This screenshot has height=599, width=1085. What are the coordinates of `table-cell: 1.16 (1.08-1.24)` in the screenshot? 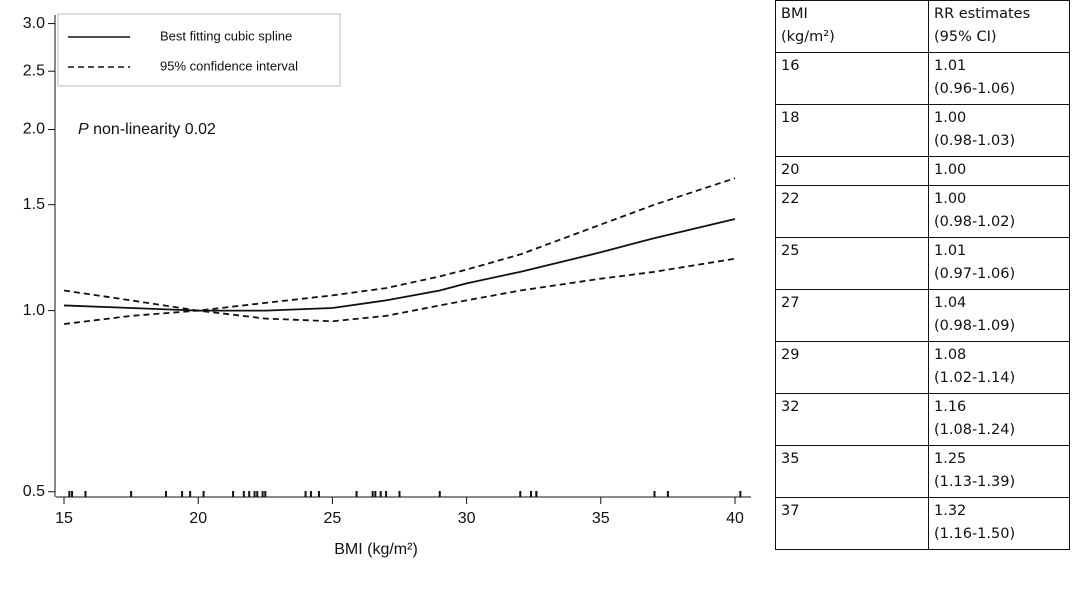 It's located at (999, 419).